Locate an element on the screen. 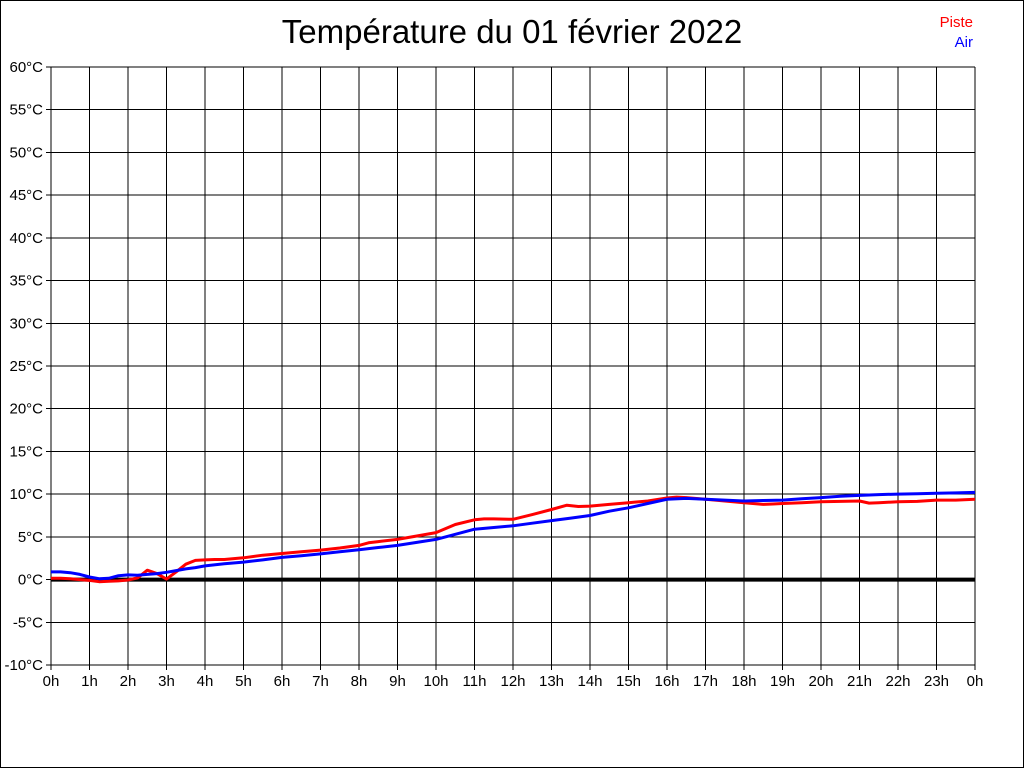  x-tick-label: 23h is located at coordinates (936, 681).